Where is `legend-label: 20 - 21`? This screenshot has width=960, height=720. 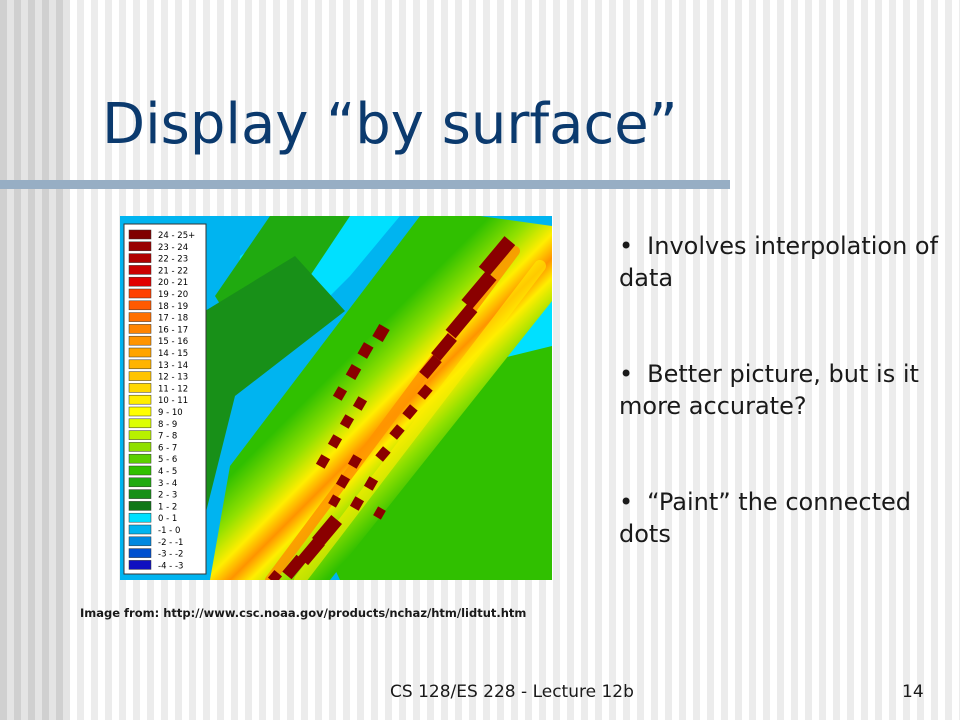
legend-label: 20 - 21 is located at coordinates (173, 283).